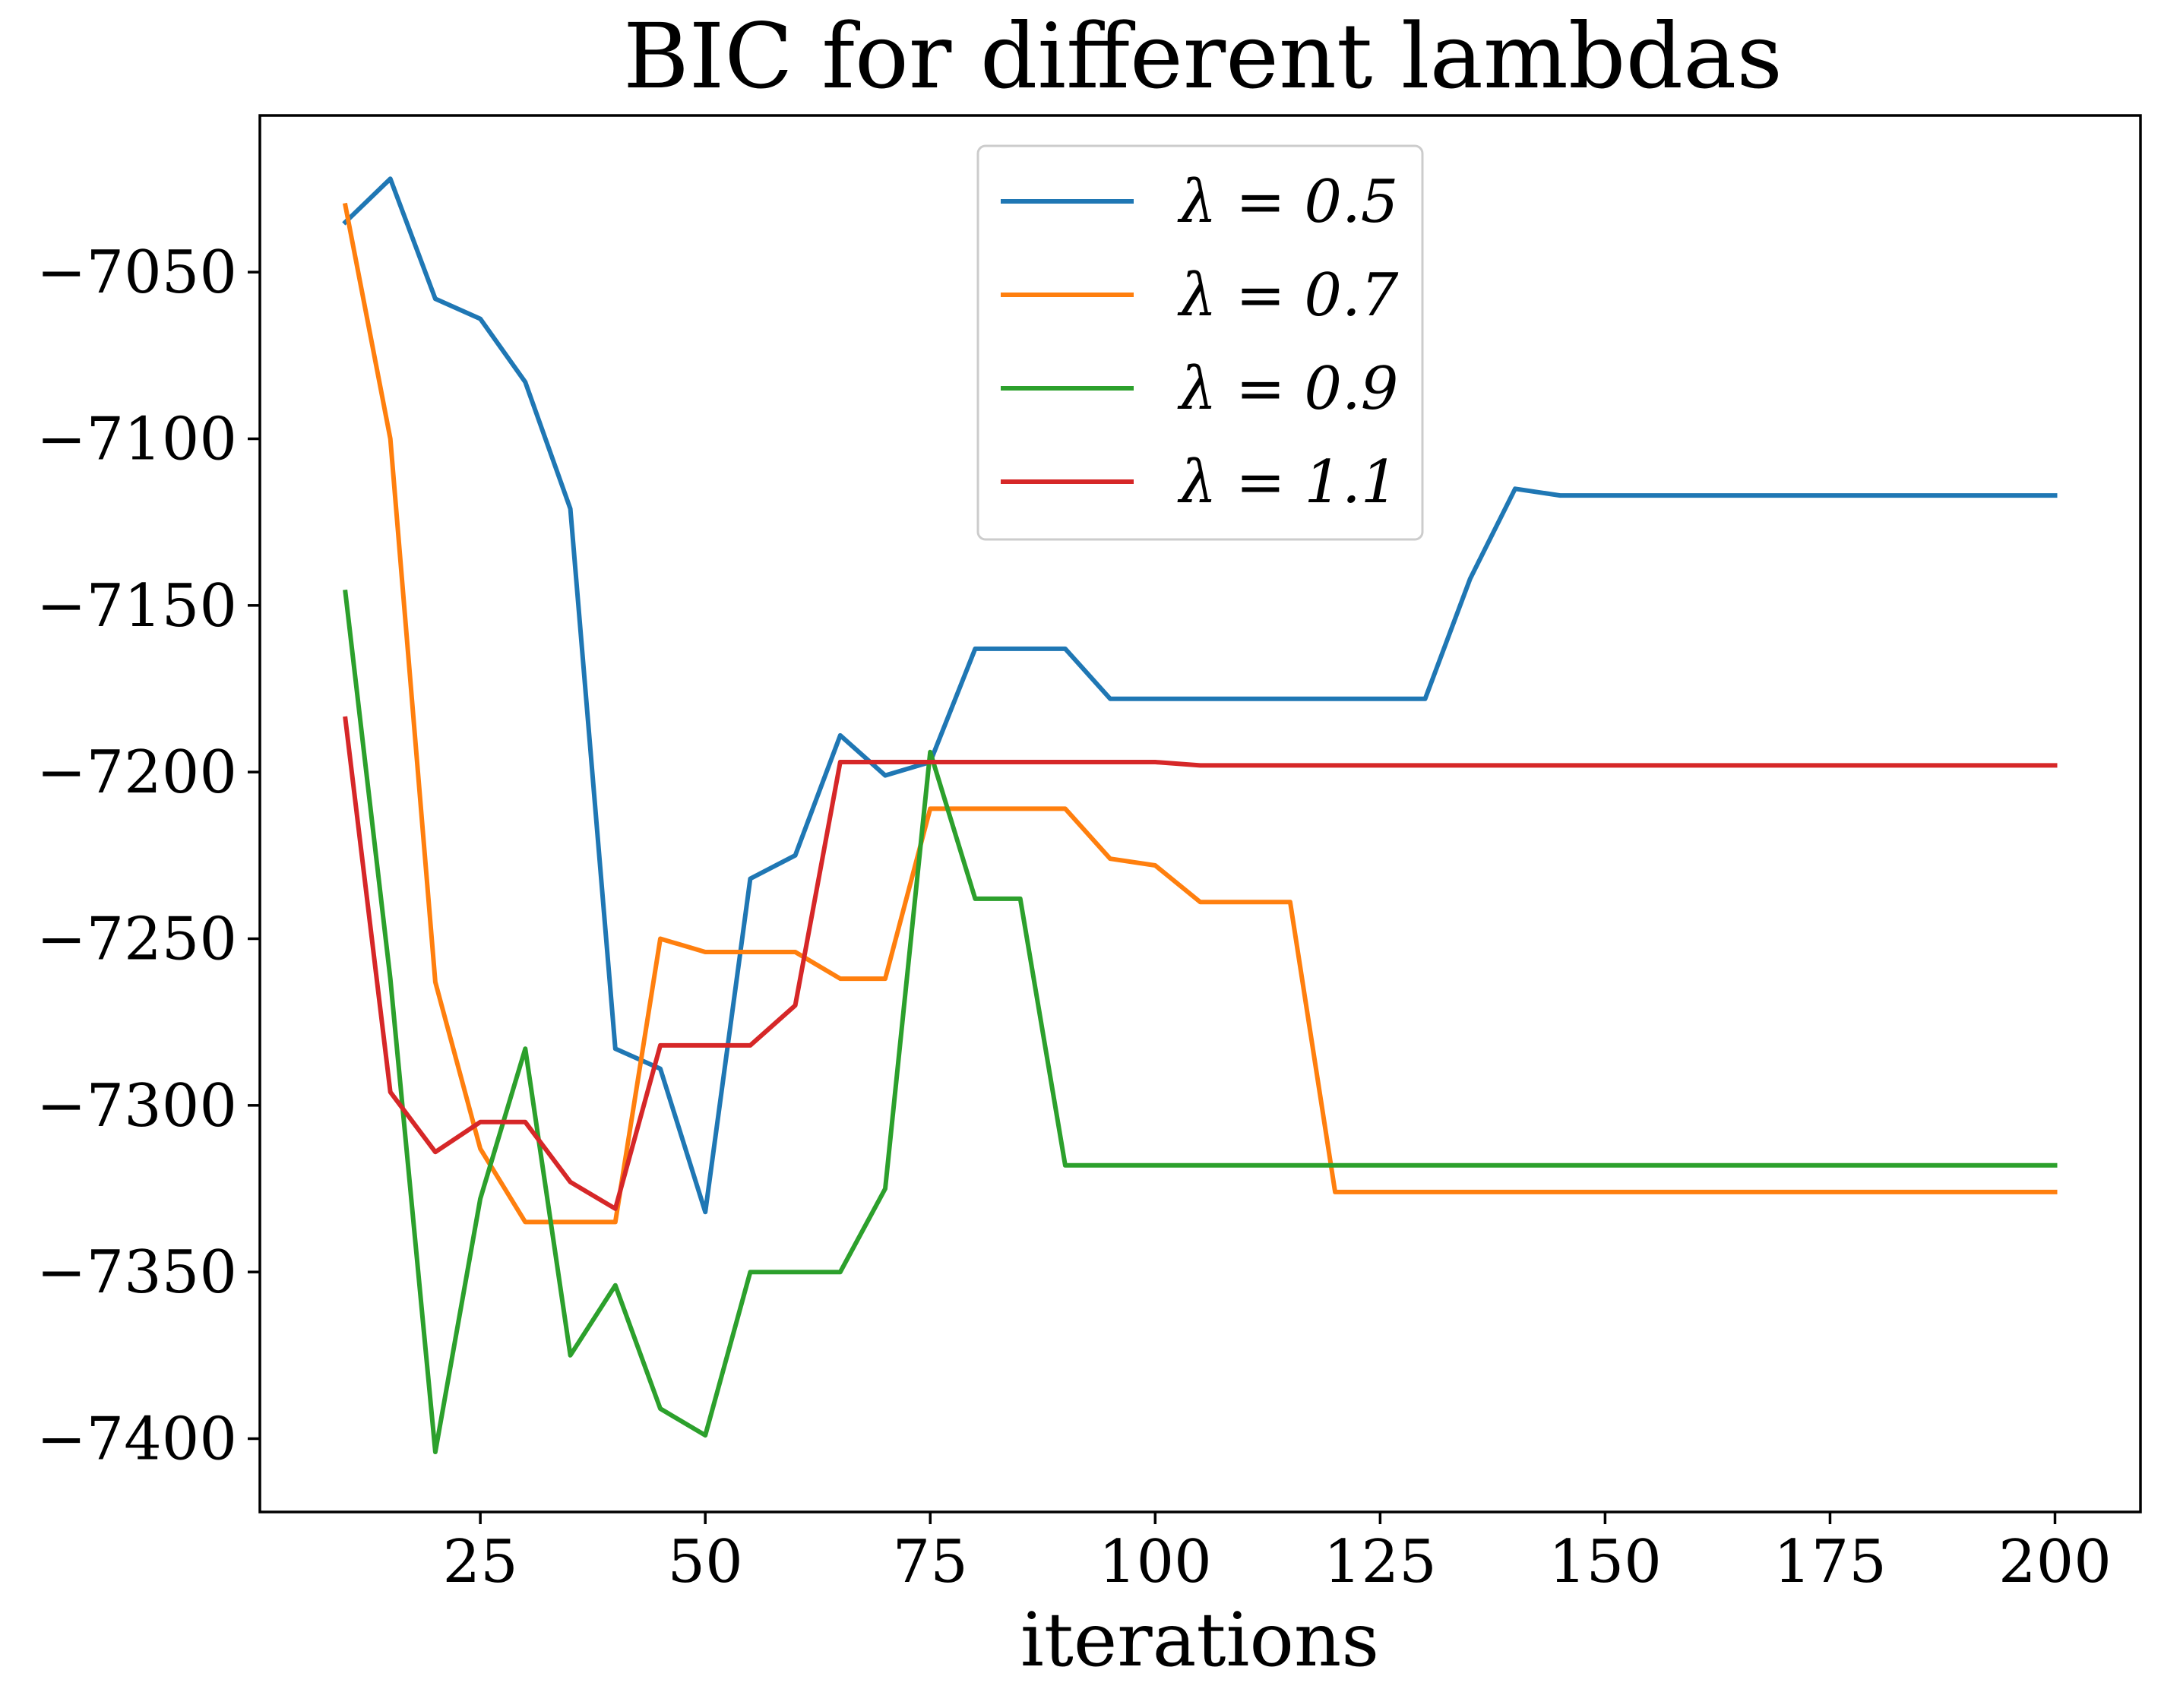 This screenshot has height=1708, width=2161. I want to click on x-tick-label: 150, so click(1605, 1562).